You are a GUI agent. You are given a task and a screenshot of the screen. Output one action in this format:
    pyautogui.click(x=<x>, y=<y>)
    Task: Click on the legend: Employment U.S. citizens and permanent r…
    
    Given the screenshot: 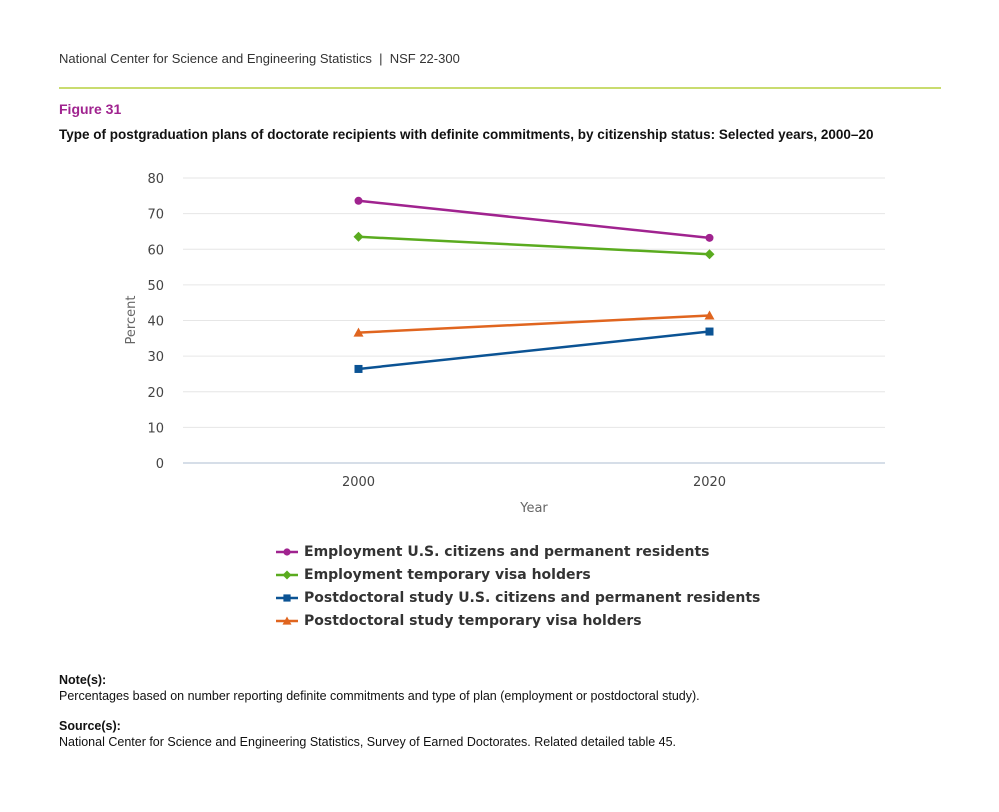 What is the action you would take?
    pyautogui.click(x=518, y=586)
    